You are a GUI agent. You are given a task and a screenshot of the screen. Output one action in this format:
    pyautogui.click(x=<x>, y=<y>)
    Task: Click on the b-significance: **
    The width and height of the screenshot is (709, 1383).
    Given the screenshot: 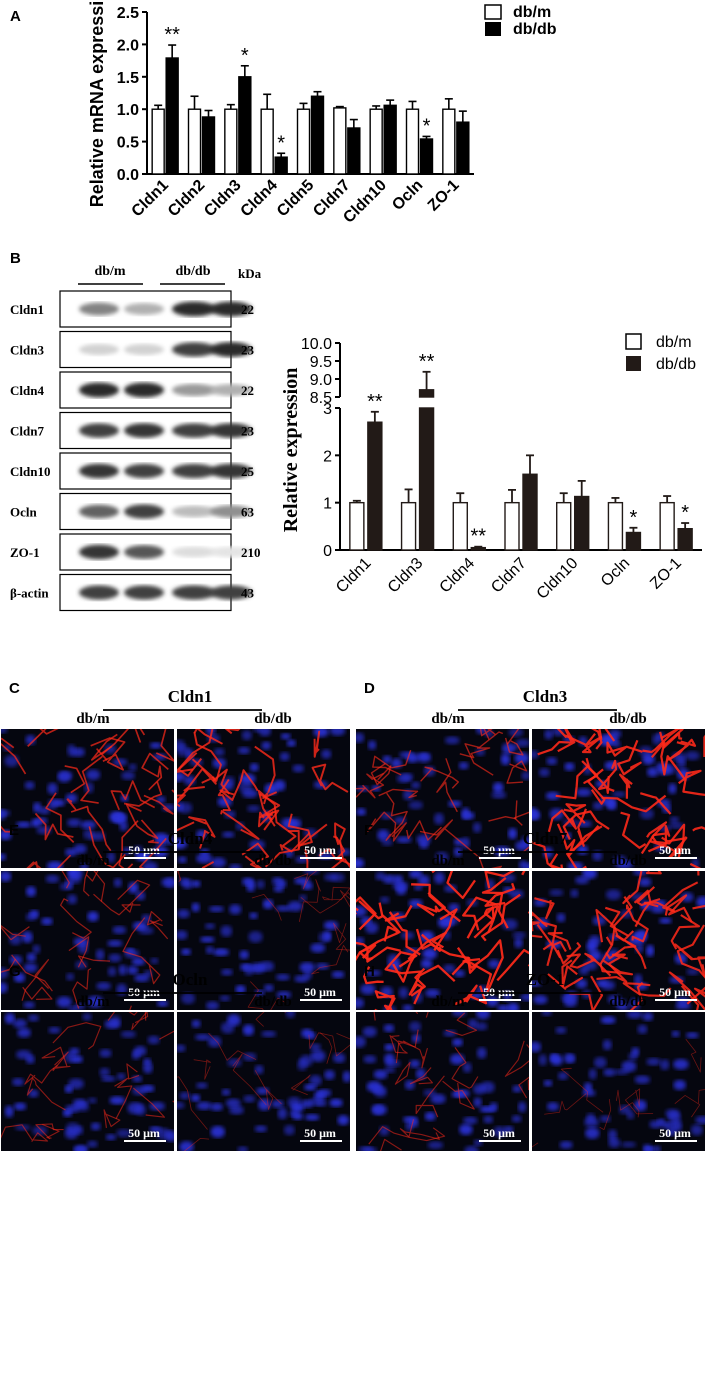 What is the action you would take?
    pyautogui.click(x=375, y=402)
    